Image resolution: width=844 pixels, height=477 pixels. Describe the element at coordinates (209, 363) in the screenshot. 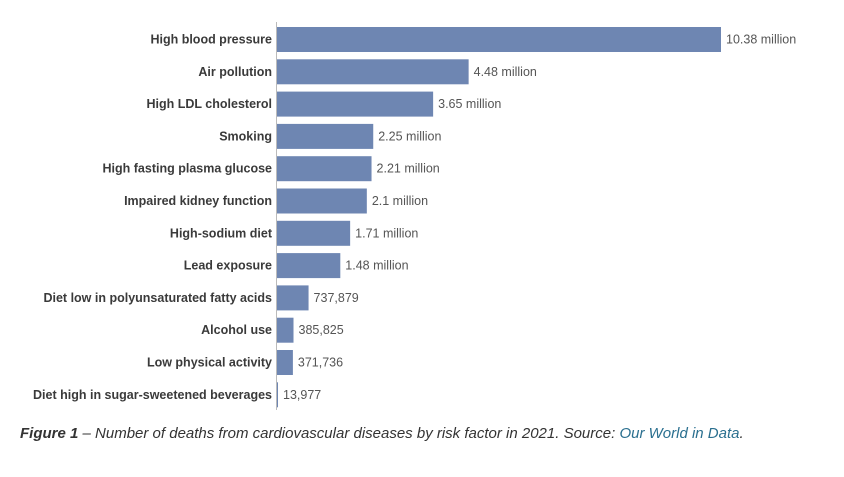

I see `category-label: Low physical activity` at that location.